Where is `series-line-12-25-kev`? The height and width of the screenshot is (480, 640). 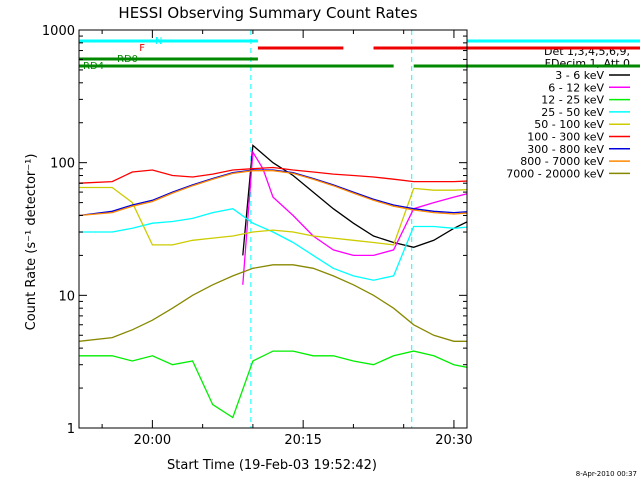
series-line-12-25-kev is located at coordinates (273, 384).